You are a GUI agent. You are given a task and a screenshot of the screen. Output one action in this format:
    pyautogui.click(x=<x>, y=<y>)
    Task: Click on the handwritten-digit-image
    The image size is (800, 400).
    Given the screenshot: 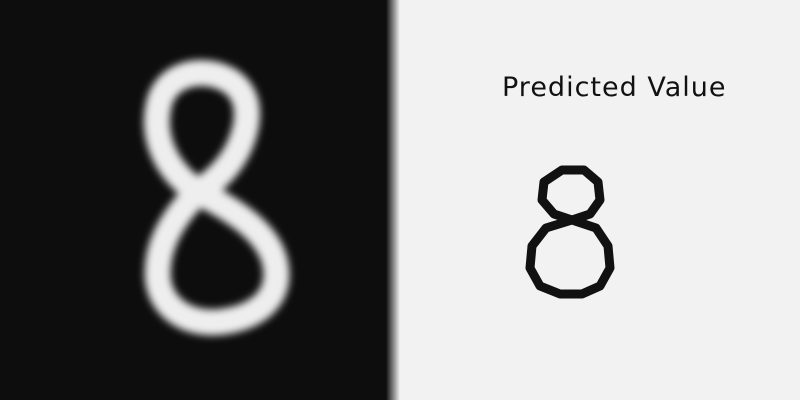 What is the action you would take?
    pyautogui.click(x=216, y=198)
    